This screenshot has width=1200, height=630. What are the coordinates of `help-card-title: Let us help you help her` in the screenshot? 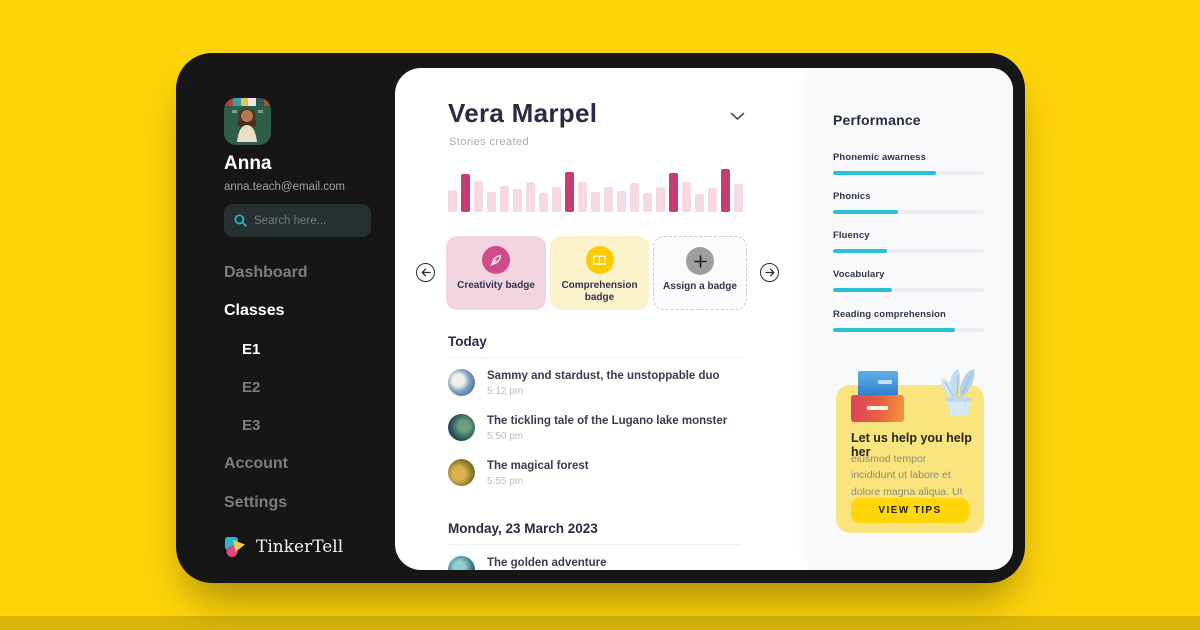 It's located at (911, 445).